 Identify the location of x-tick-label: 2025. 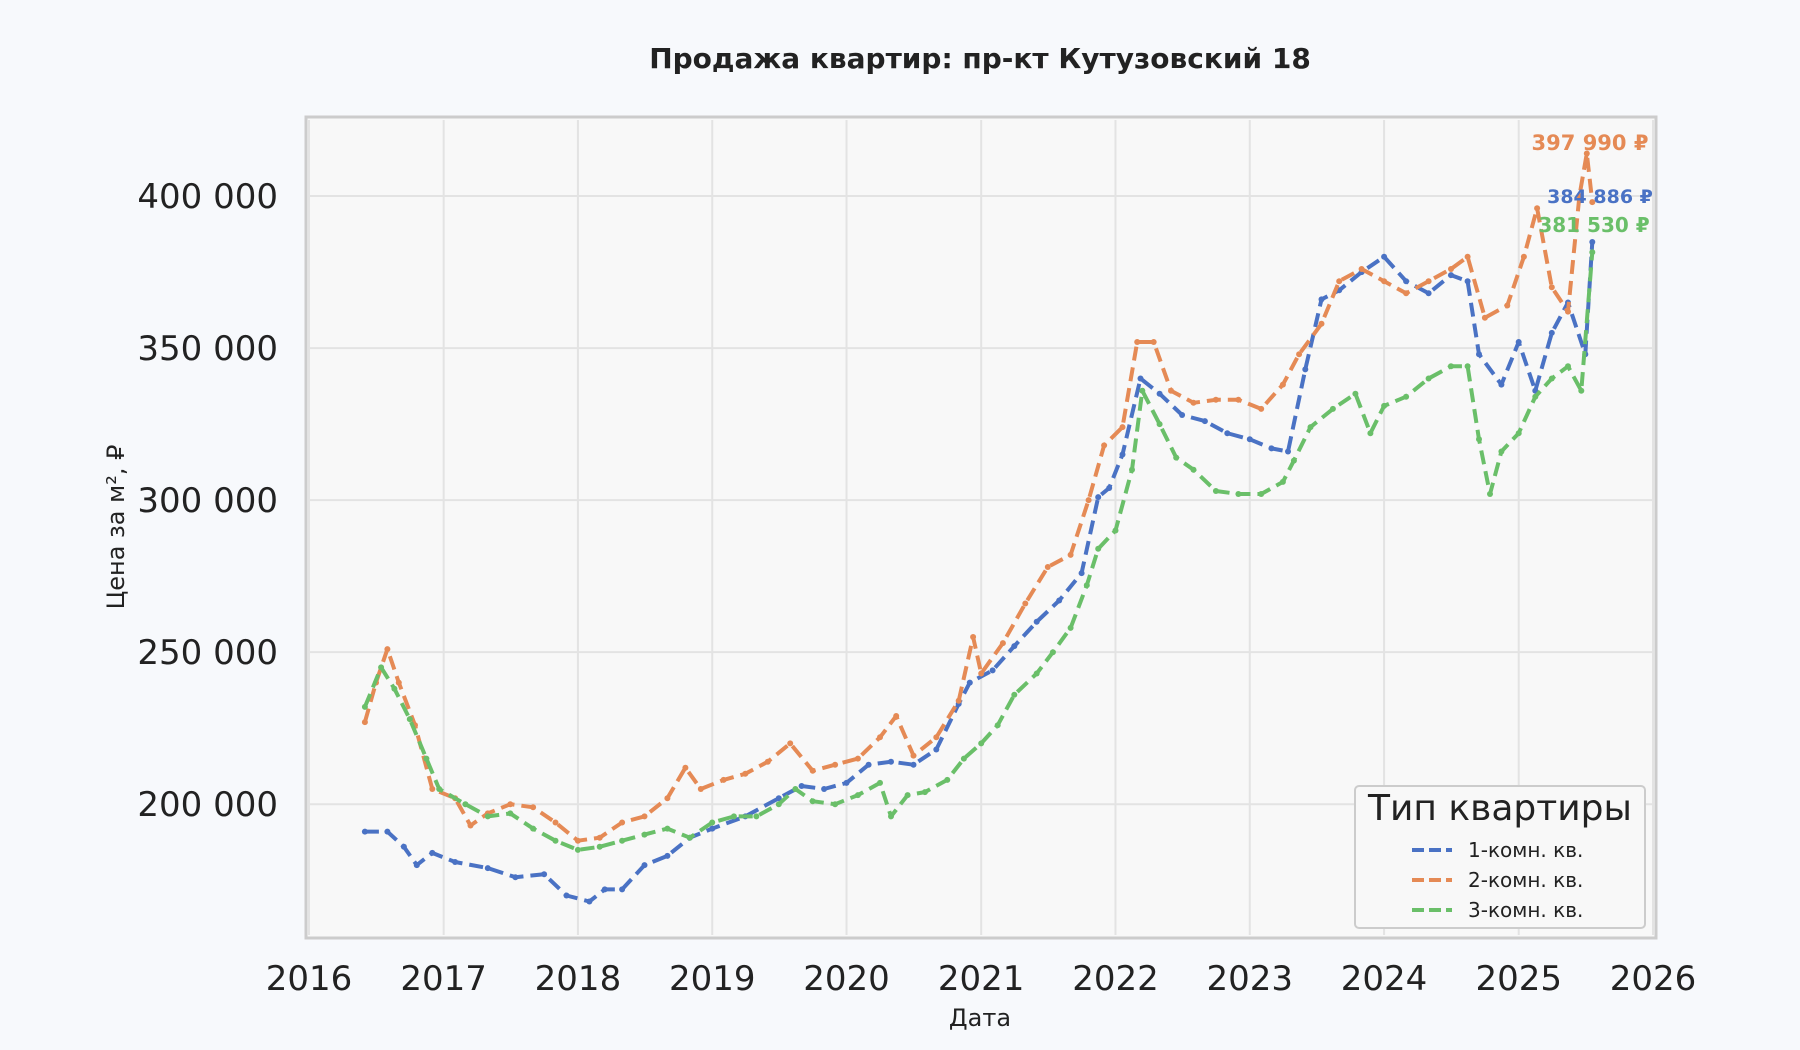
(1518, 979).